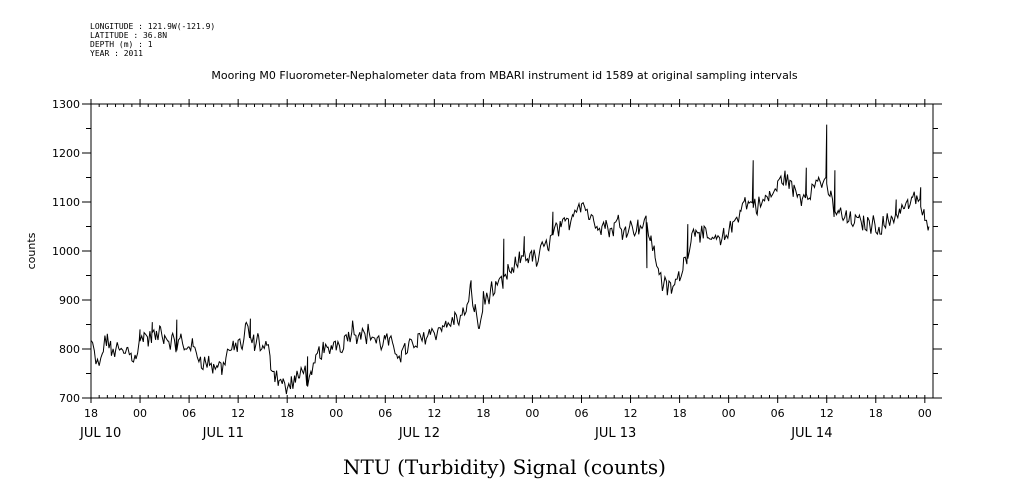 The image size is (1009, 504). What do you see at coordinates (31, 250) in the screenshot?
I see `y-axis-label: counts` at bounding box center [31, 250].